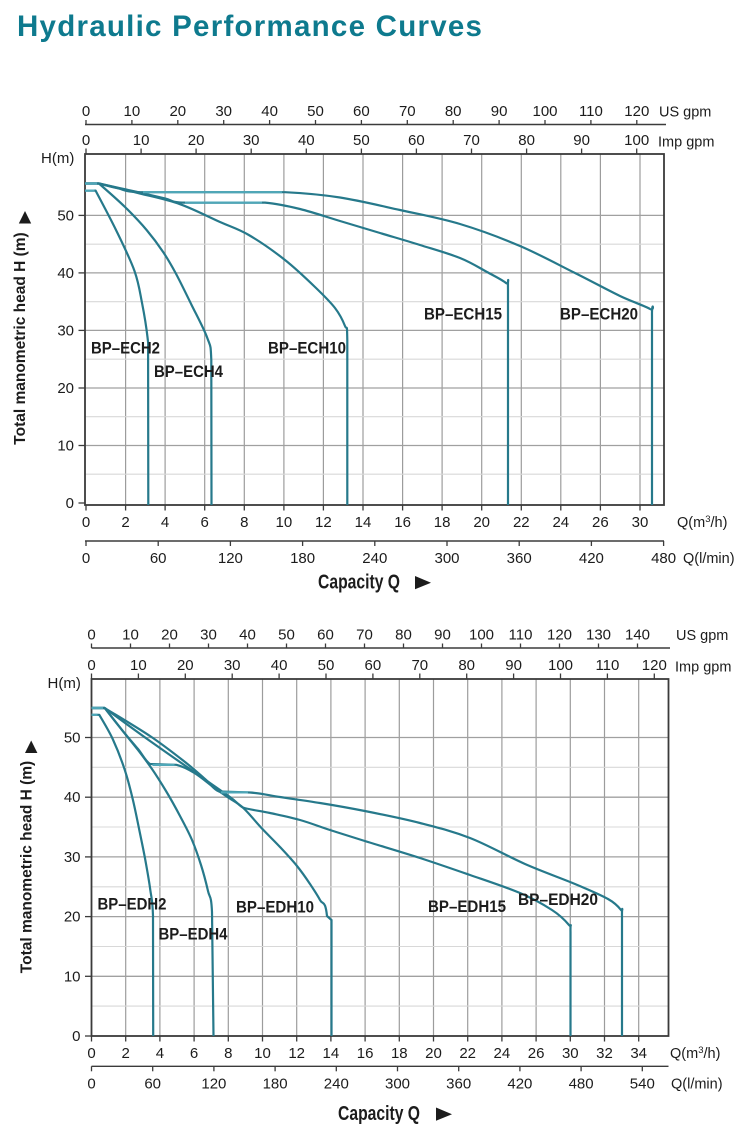 This screenshot has width=750, height=1141. I want to click on svg-text: 300, so click(397, 1083).